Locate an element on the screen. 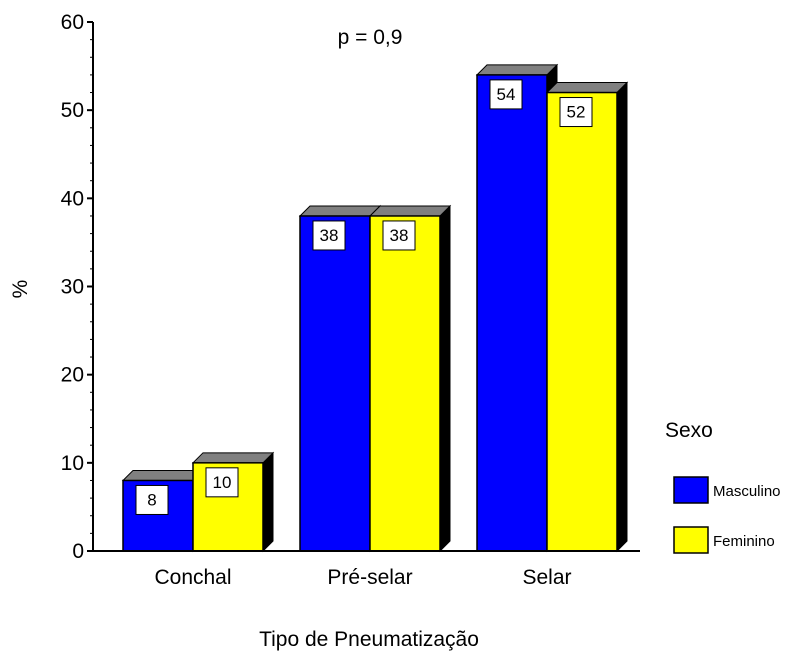  legend-label: Feminino is located at coordinates (744, 541).